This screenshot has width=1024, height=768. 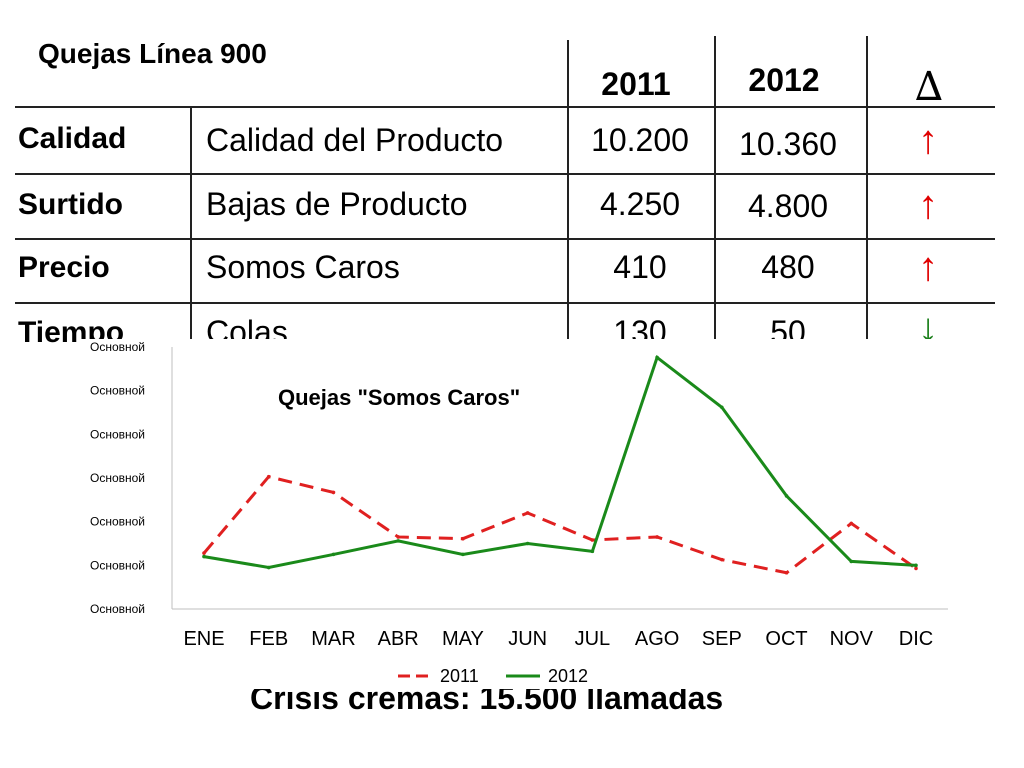 What do you see at coordinates (303, 267) in the screenshot?
I see `row-description: Somos Caros` at bounding box center [303, 267].